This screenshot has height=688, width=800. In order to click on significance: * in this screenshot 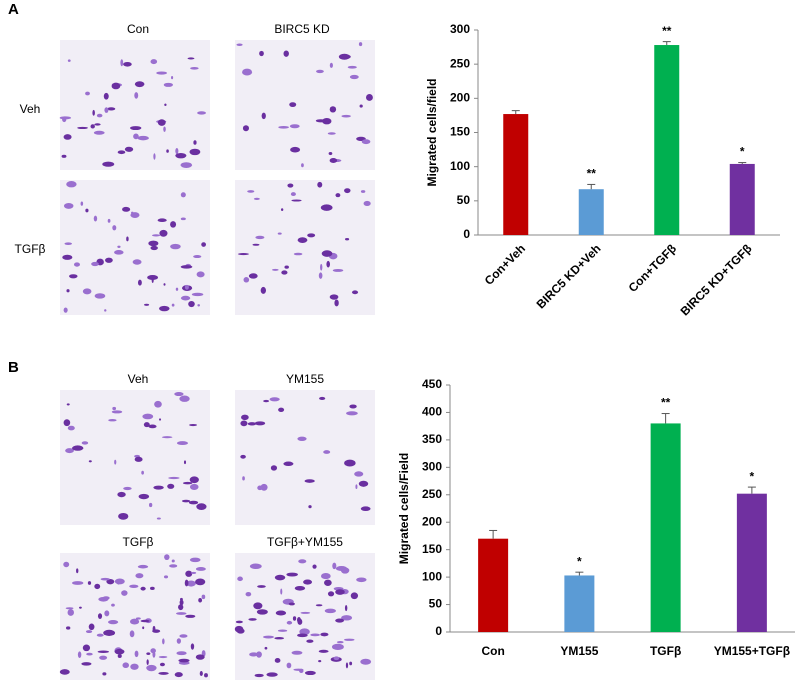, I will do `click(742, 152)`.